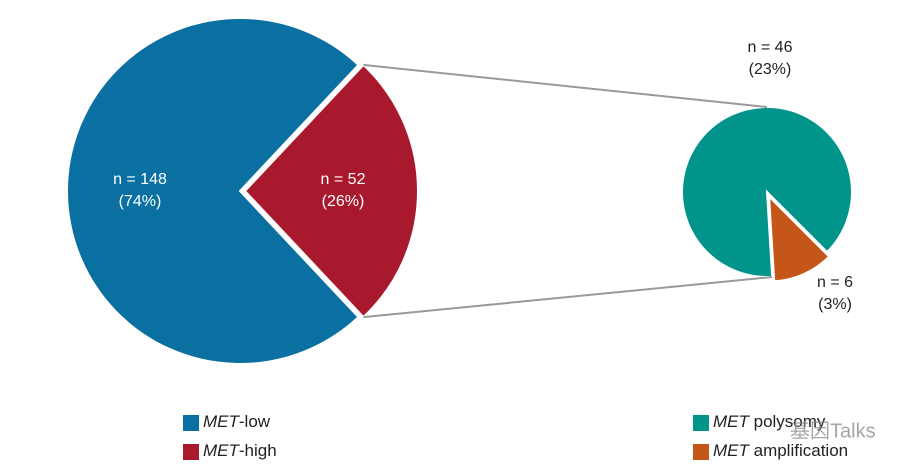 This screenshot has height=471, width=915. What do you see at coordinates (769, 421) in the screenshot?
I see `legend-label: MET polysomy` at bounding box center [769, 421].